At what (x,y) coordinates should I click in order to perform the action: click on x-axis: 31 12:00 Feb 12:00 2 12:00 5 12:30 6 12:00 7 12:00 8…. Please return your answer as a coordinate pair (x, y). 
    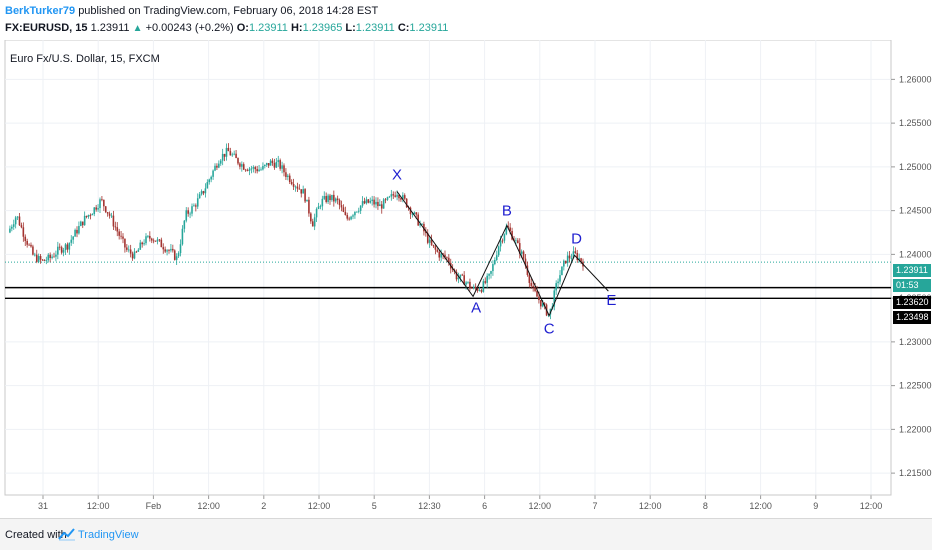
    Looking at the image, I should click on (460, 503).